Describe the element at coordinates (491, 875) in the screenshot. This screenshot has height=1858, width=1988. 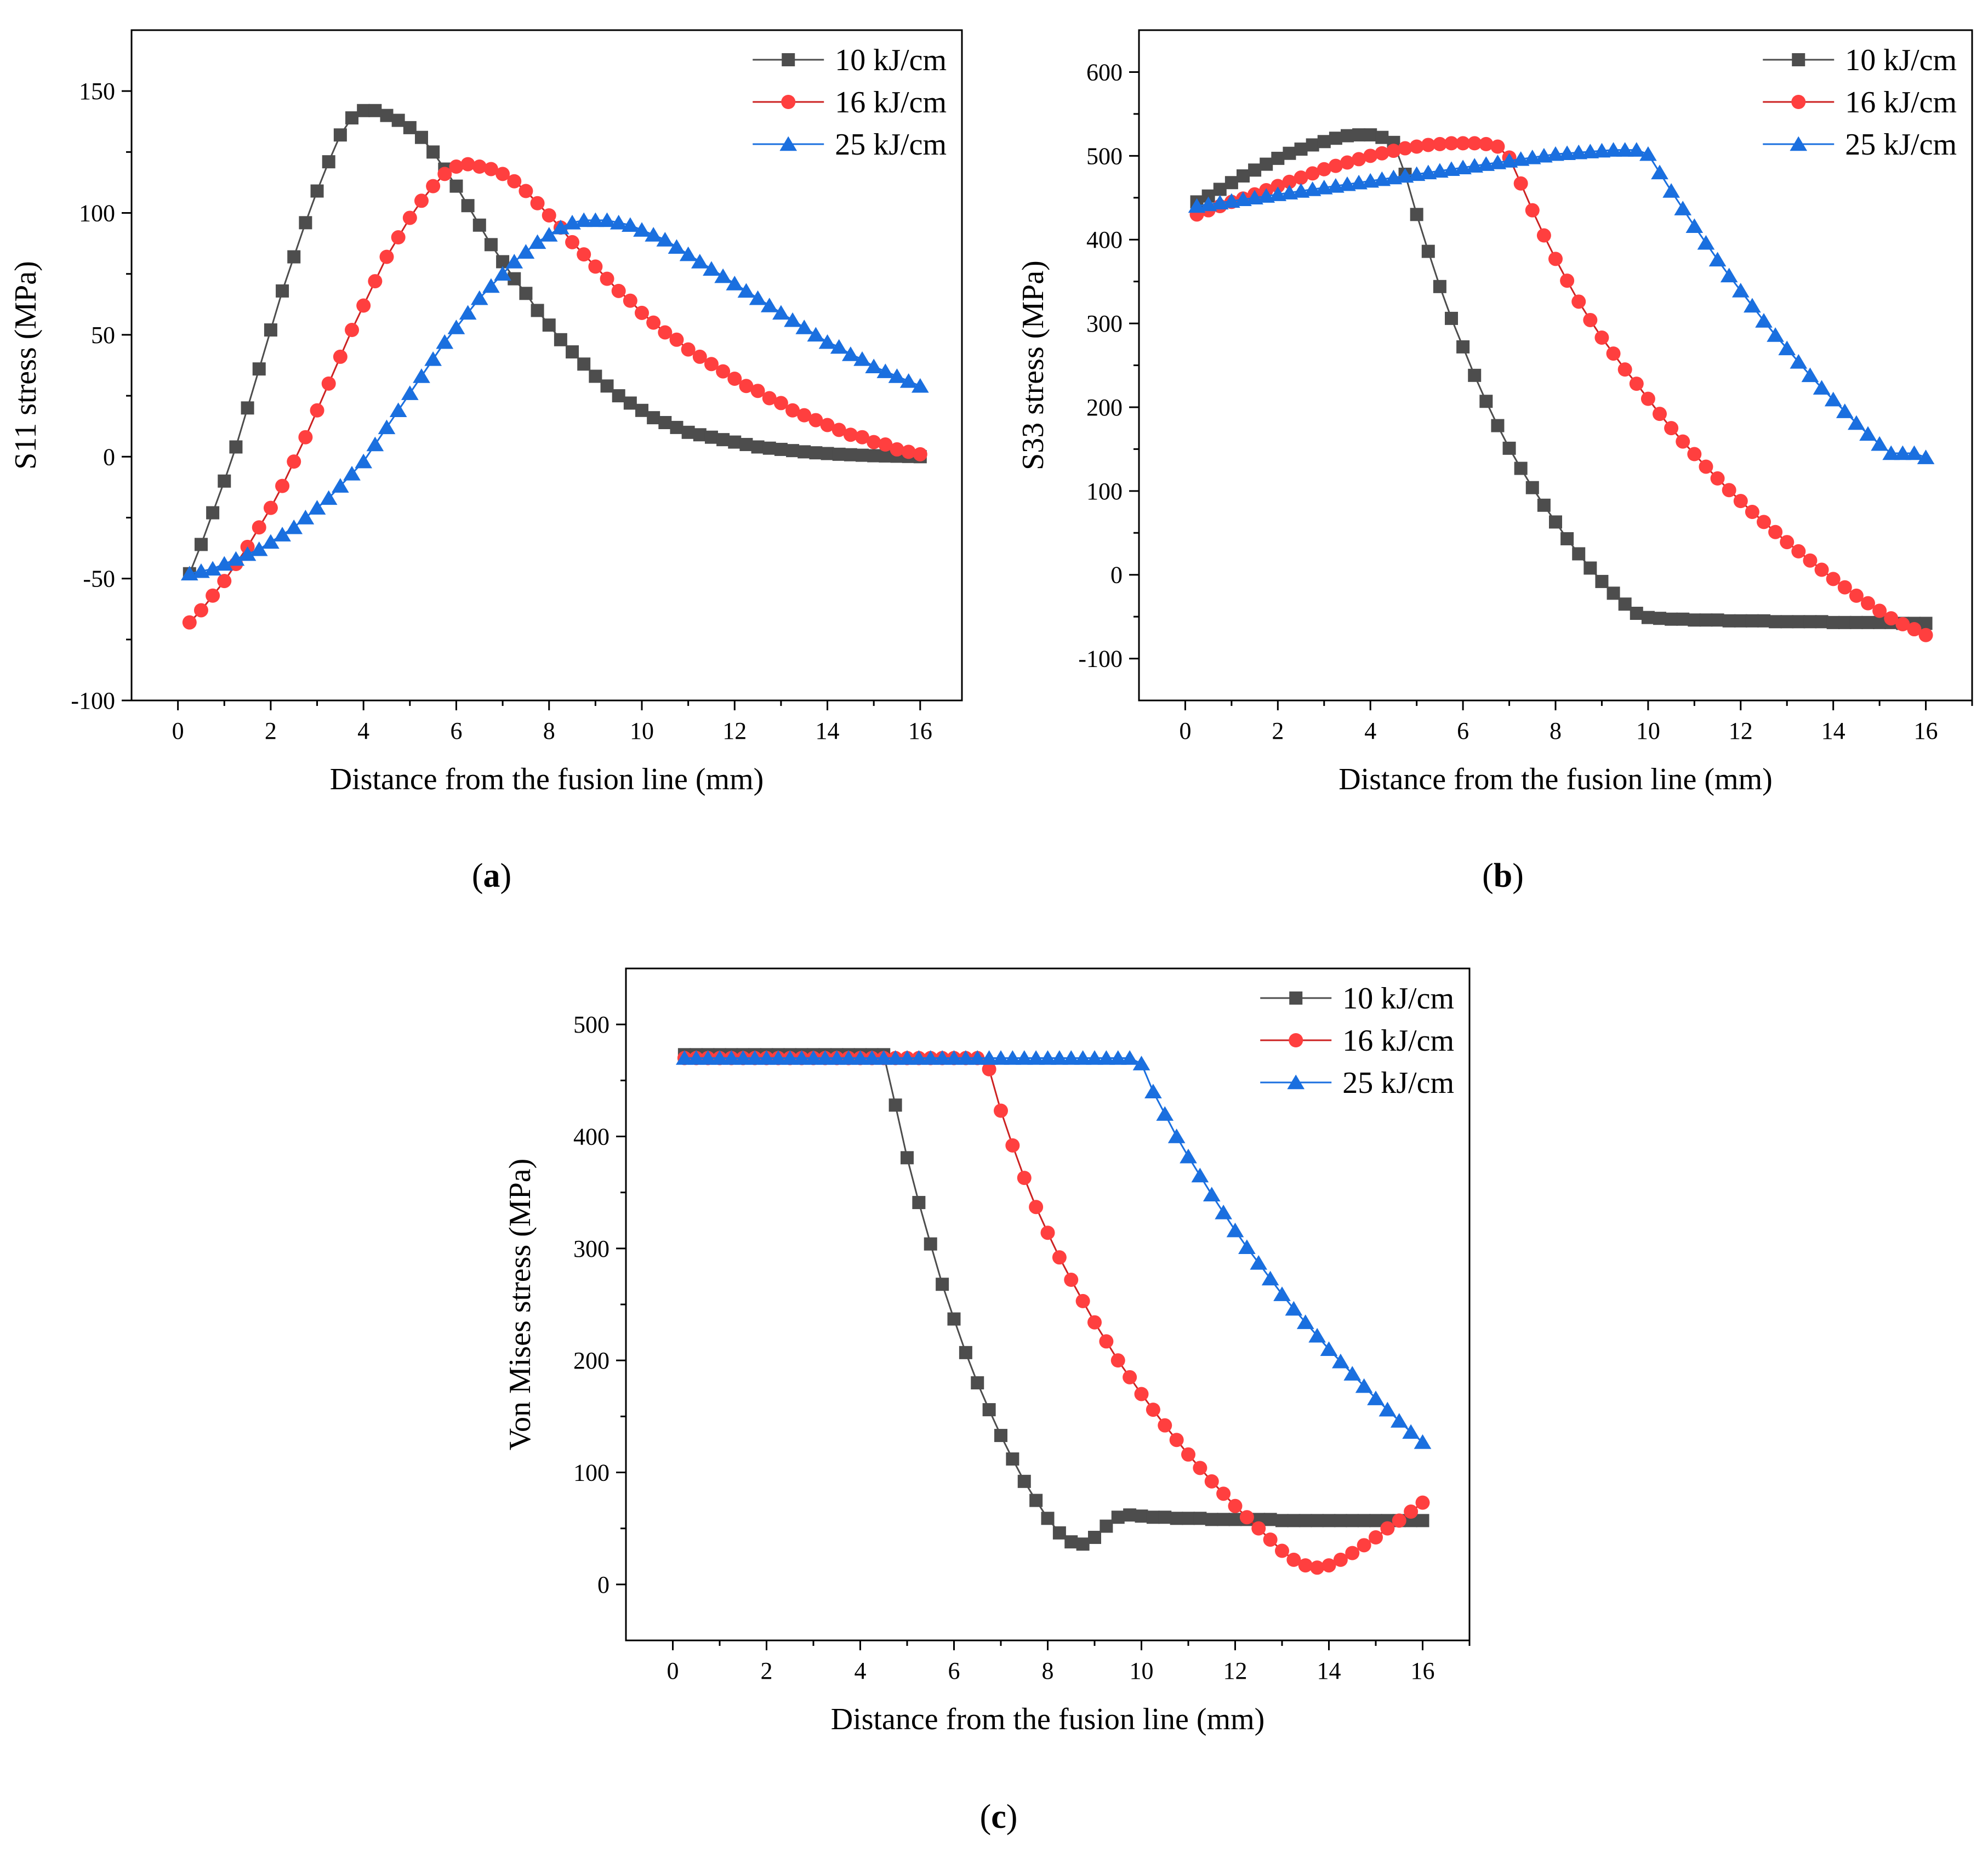
I see `panel-label: (a)` at that location.